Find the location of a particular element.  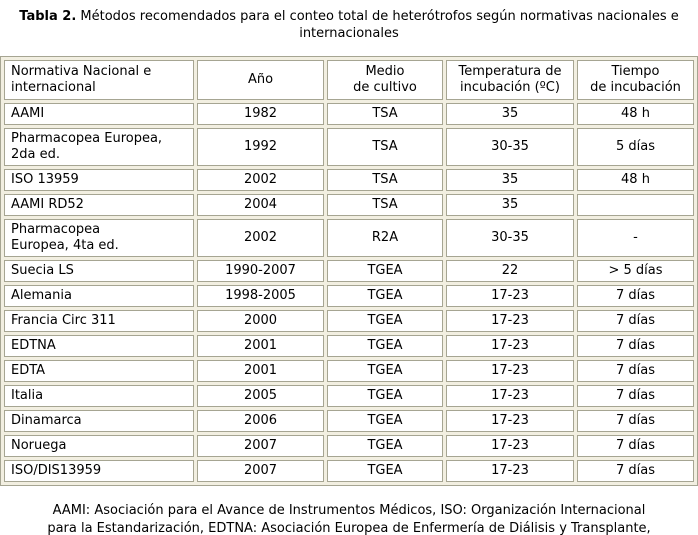

table-cell: 2004 is located at coordinates (260, 205).